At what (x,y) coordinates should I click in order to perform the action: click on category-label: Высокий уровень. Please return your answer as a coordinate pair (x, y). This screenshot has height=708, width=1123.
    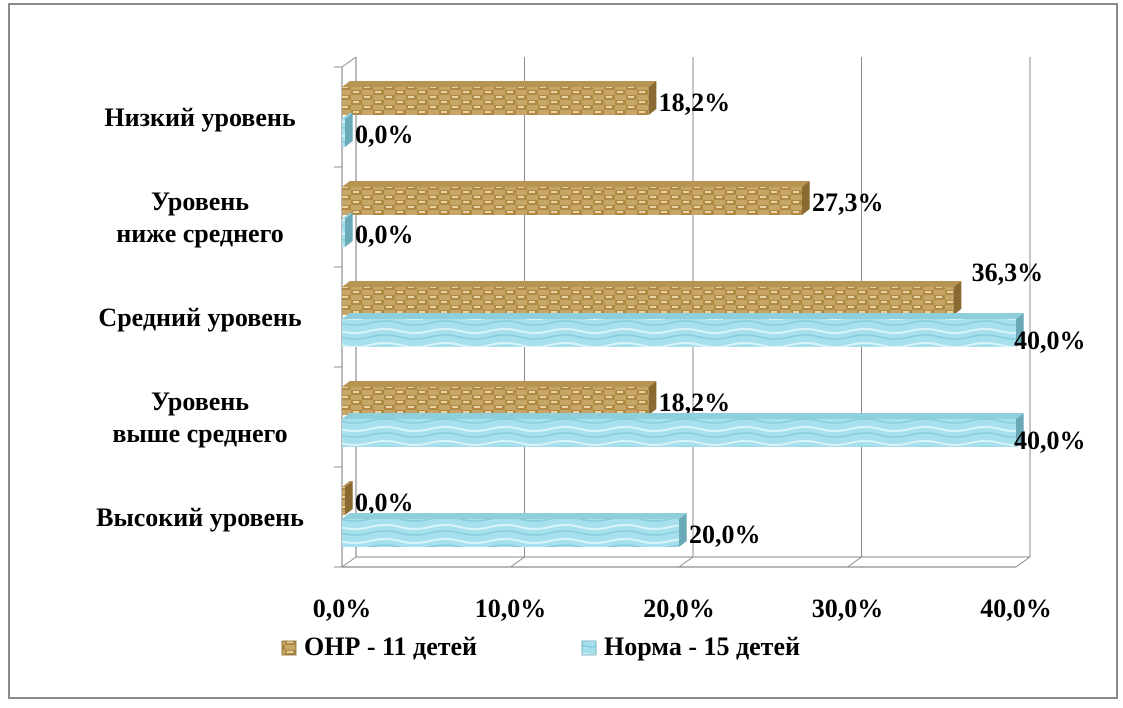
    Looking at the image, I should click on (200, 517).